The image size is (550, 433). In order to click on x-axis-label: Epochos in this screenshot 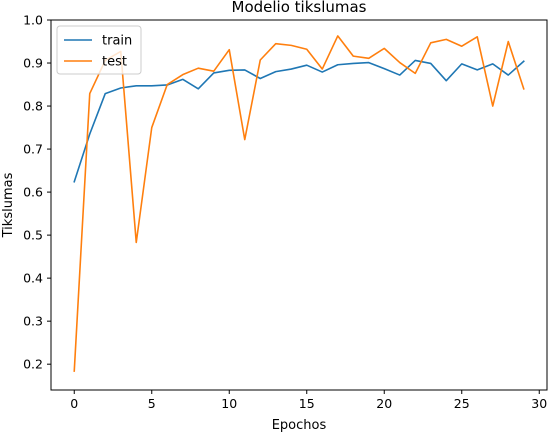, I will do `click(299, 425)`.